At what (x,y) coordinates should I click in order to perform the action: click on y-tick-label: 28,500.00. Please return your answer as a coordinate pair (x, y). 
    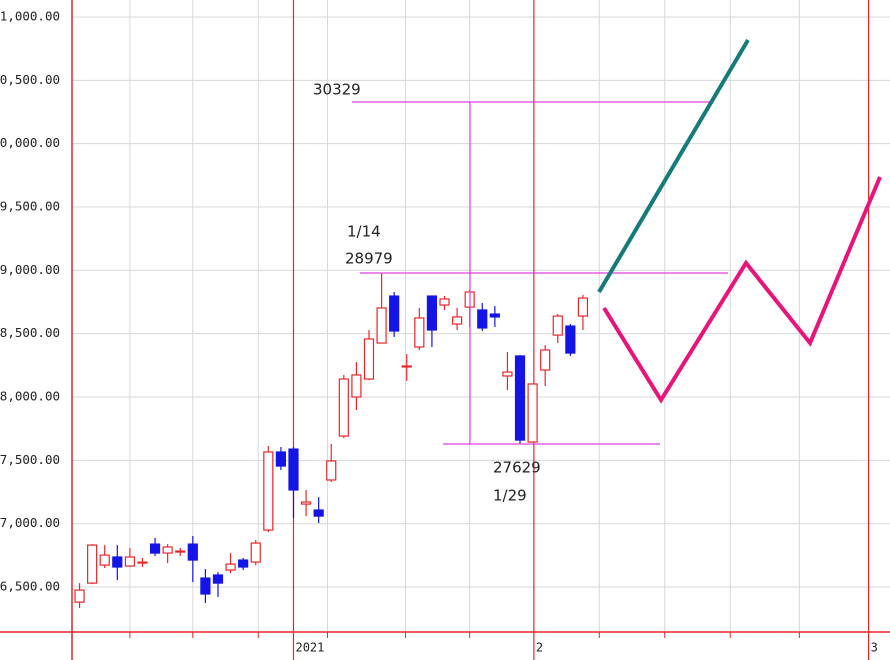
    Looking at the image, I should click on (30, 332).